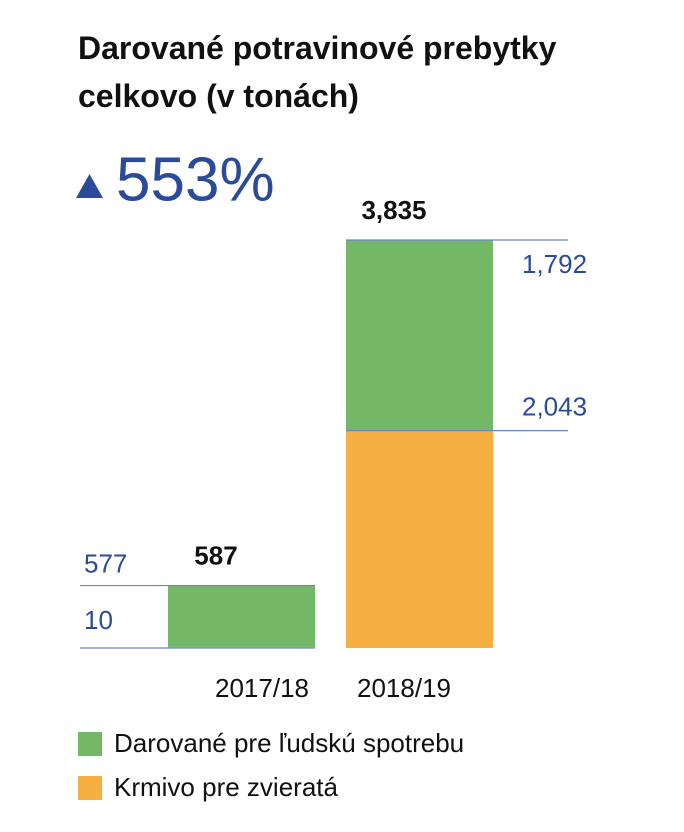 The image size is (684, 832). What do you see at coordinates (195, 179) in the screenshot?
I see `change-annotation: 553%` at bounding box center [195, 179].